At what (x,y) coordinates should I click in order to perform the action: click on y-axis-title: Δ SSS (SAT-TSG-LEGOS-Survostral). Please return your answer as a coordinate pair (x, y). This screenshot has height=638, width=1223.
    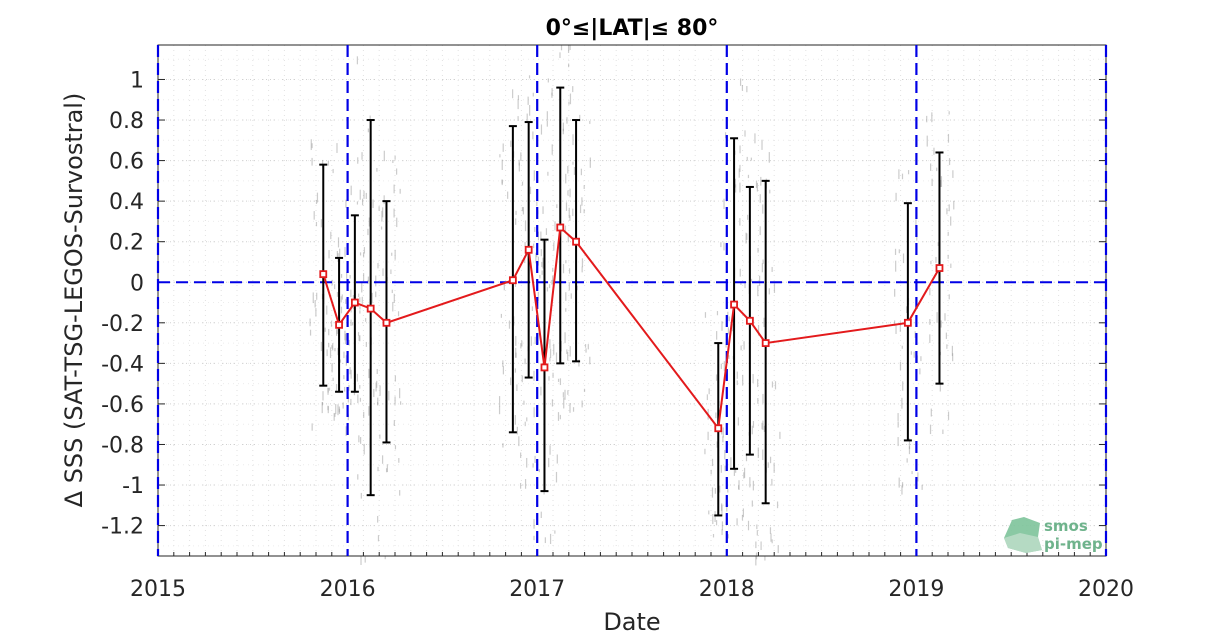
    Looking at the image, I should click on (74, 300).